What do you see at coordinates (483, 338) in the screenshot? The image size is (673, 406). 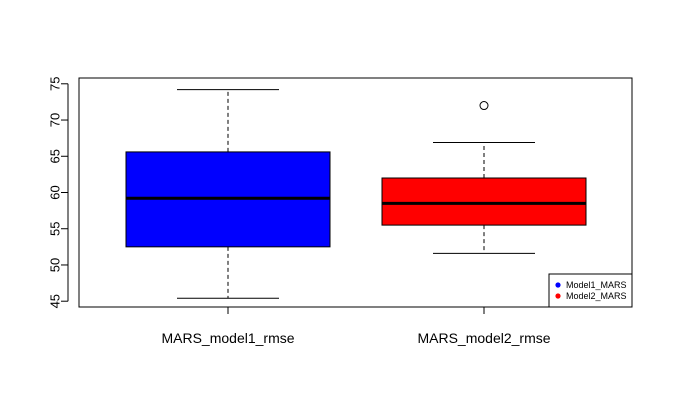 I see `x-tick-label: MARS_model2_rmse` at bounding box center [483, 338].